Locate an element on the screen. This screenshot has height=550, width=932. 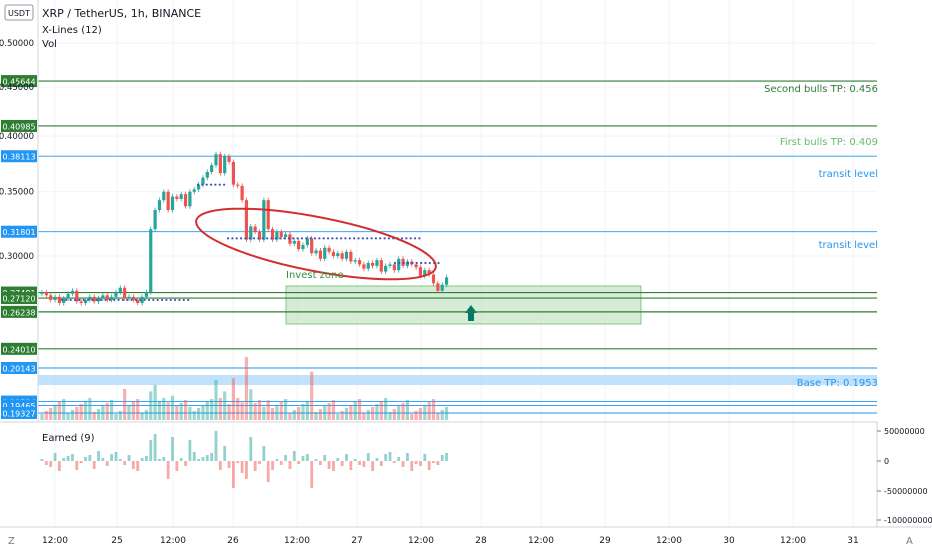
time-tick-label: 29 is located at coordinates (605, 541).